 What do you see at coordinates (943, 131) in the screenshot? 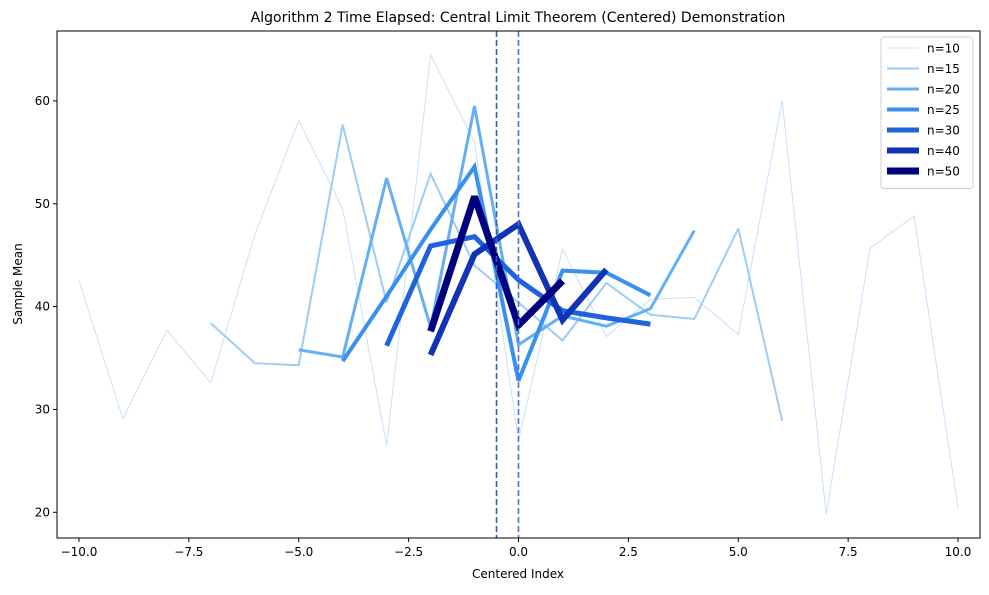
I see `legend-label: n=30` at bounding box center [943, 131].